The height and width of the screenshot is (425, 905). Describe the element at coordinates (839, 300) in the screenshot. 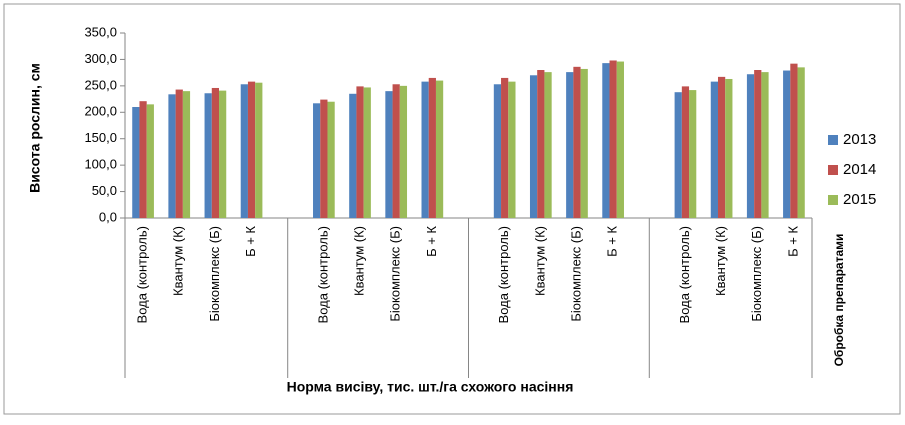

I see `secondary-axis-title: Обробка препаратами` at that location.